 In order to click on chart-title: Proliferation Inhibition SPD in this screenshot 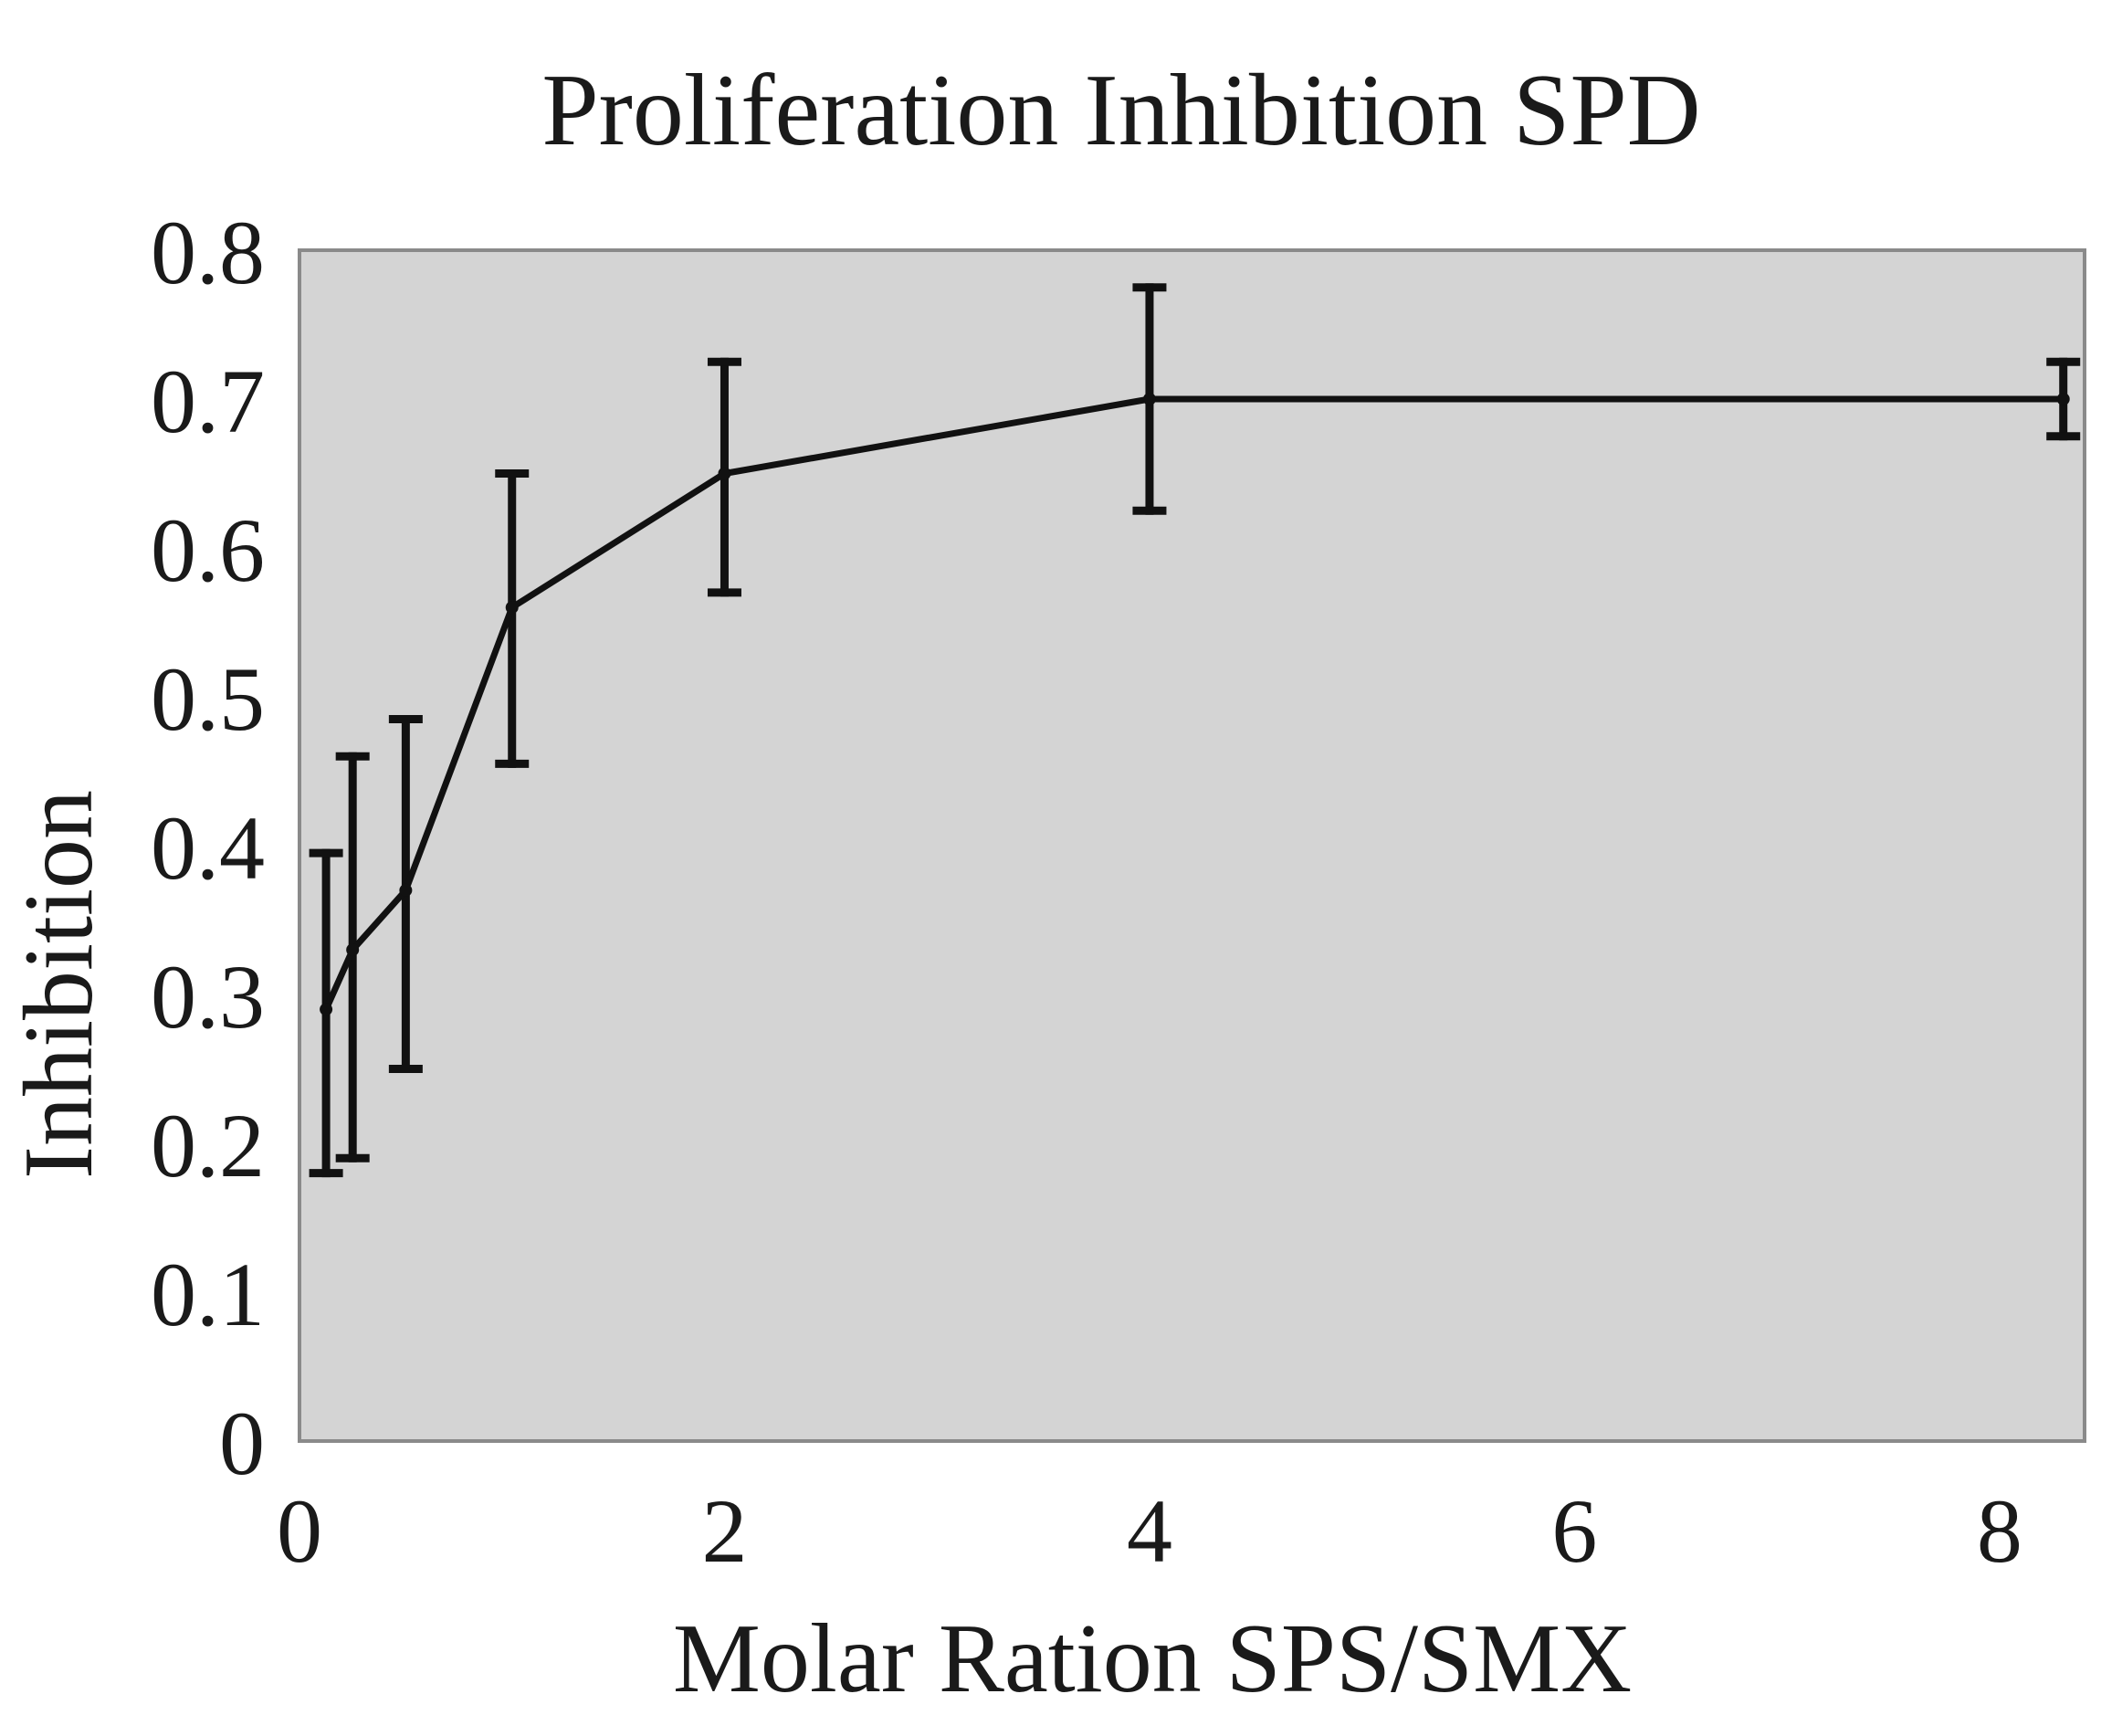, I will do `click(1121, 110)`.